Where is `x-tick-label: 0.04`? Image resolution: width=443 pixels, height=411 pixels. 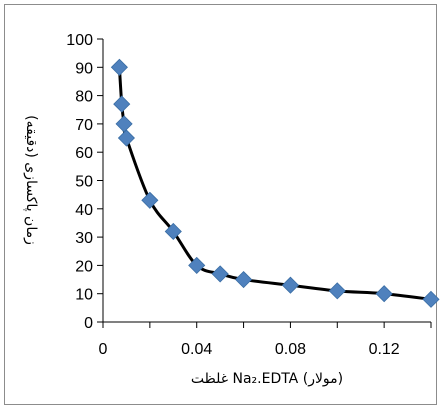 x-tick-label: 0.04 is located at coordinates (196, 349).